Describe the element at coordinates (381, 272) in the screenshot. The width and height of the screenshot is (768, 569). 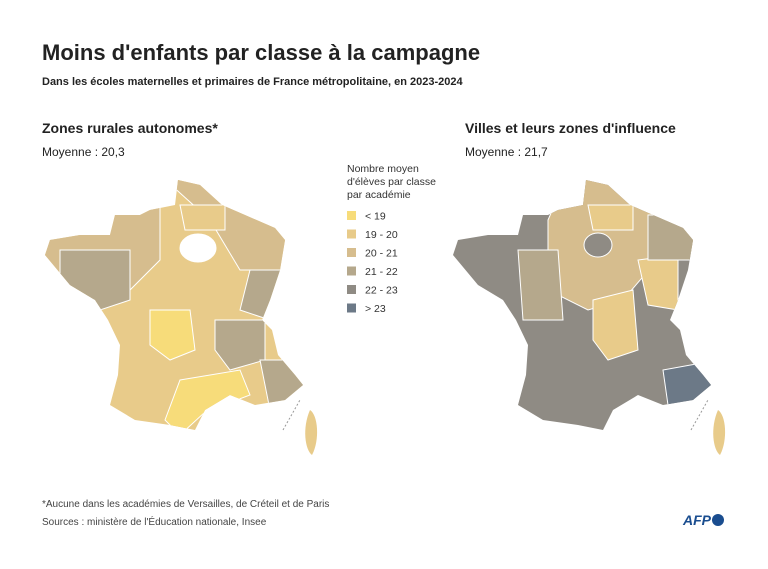
I see `legend-label: 21 - 22` at that location.